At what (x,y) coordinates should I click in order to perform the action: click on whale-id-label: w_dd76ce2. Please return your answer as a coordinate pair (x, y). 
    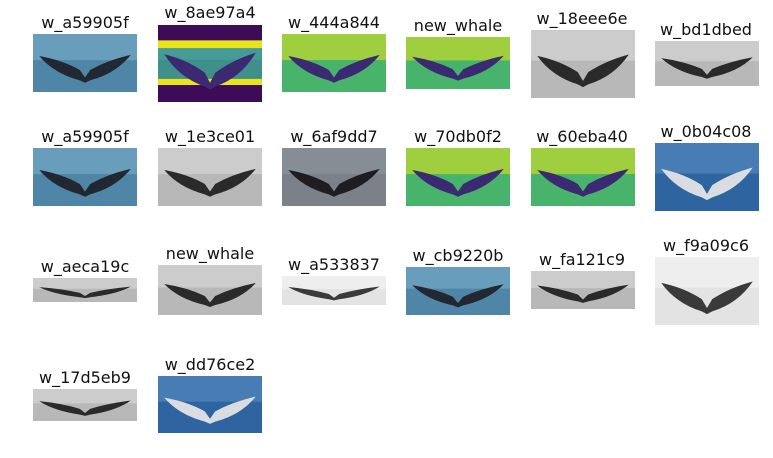
    Looking at the image, I should click on (210, 364).